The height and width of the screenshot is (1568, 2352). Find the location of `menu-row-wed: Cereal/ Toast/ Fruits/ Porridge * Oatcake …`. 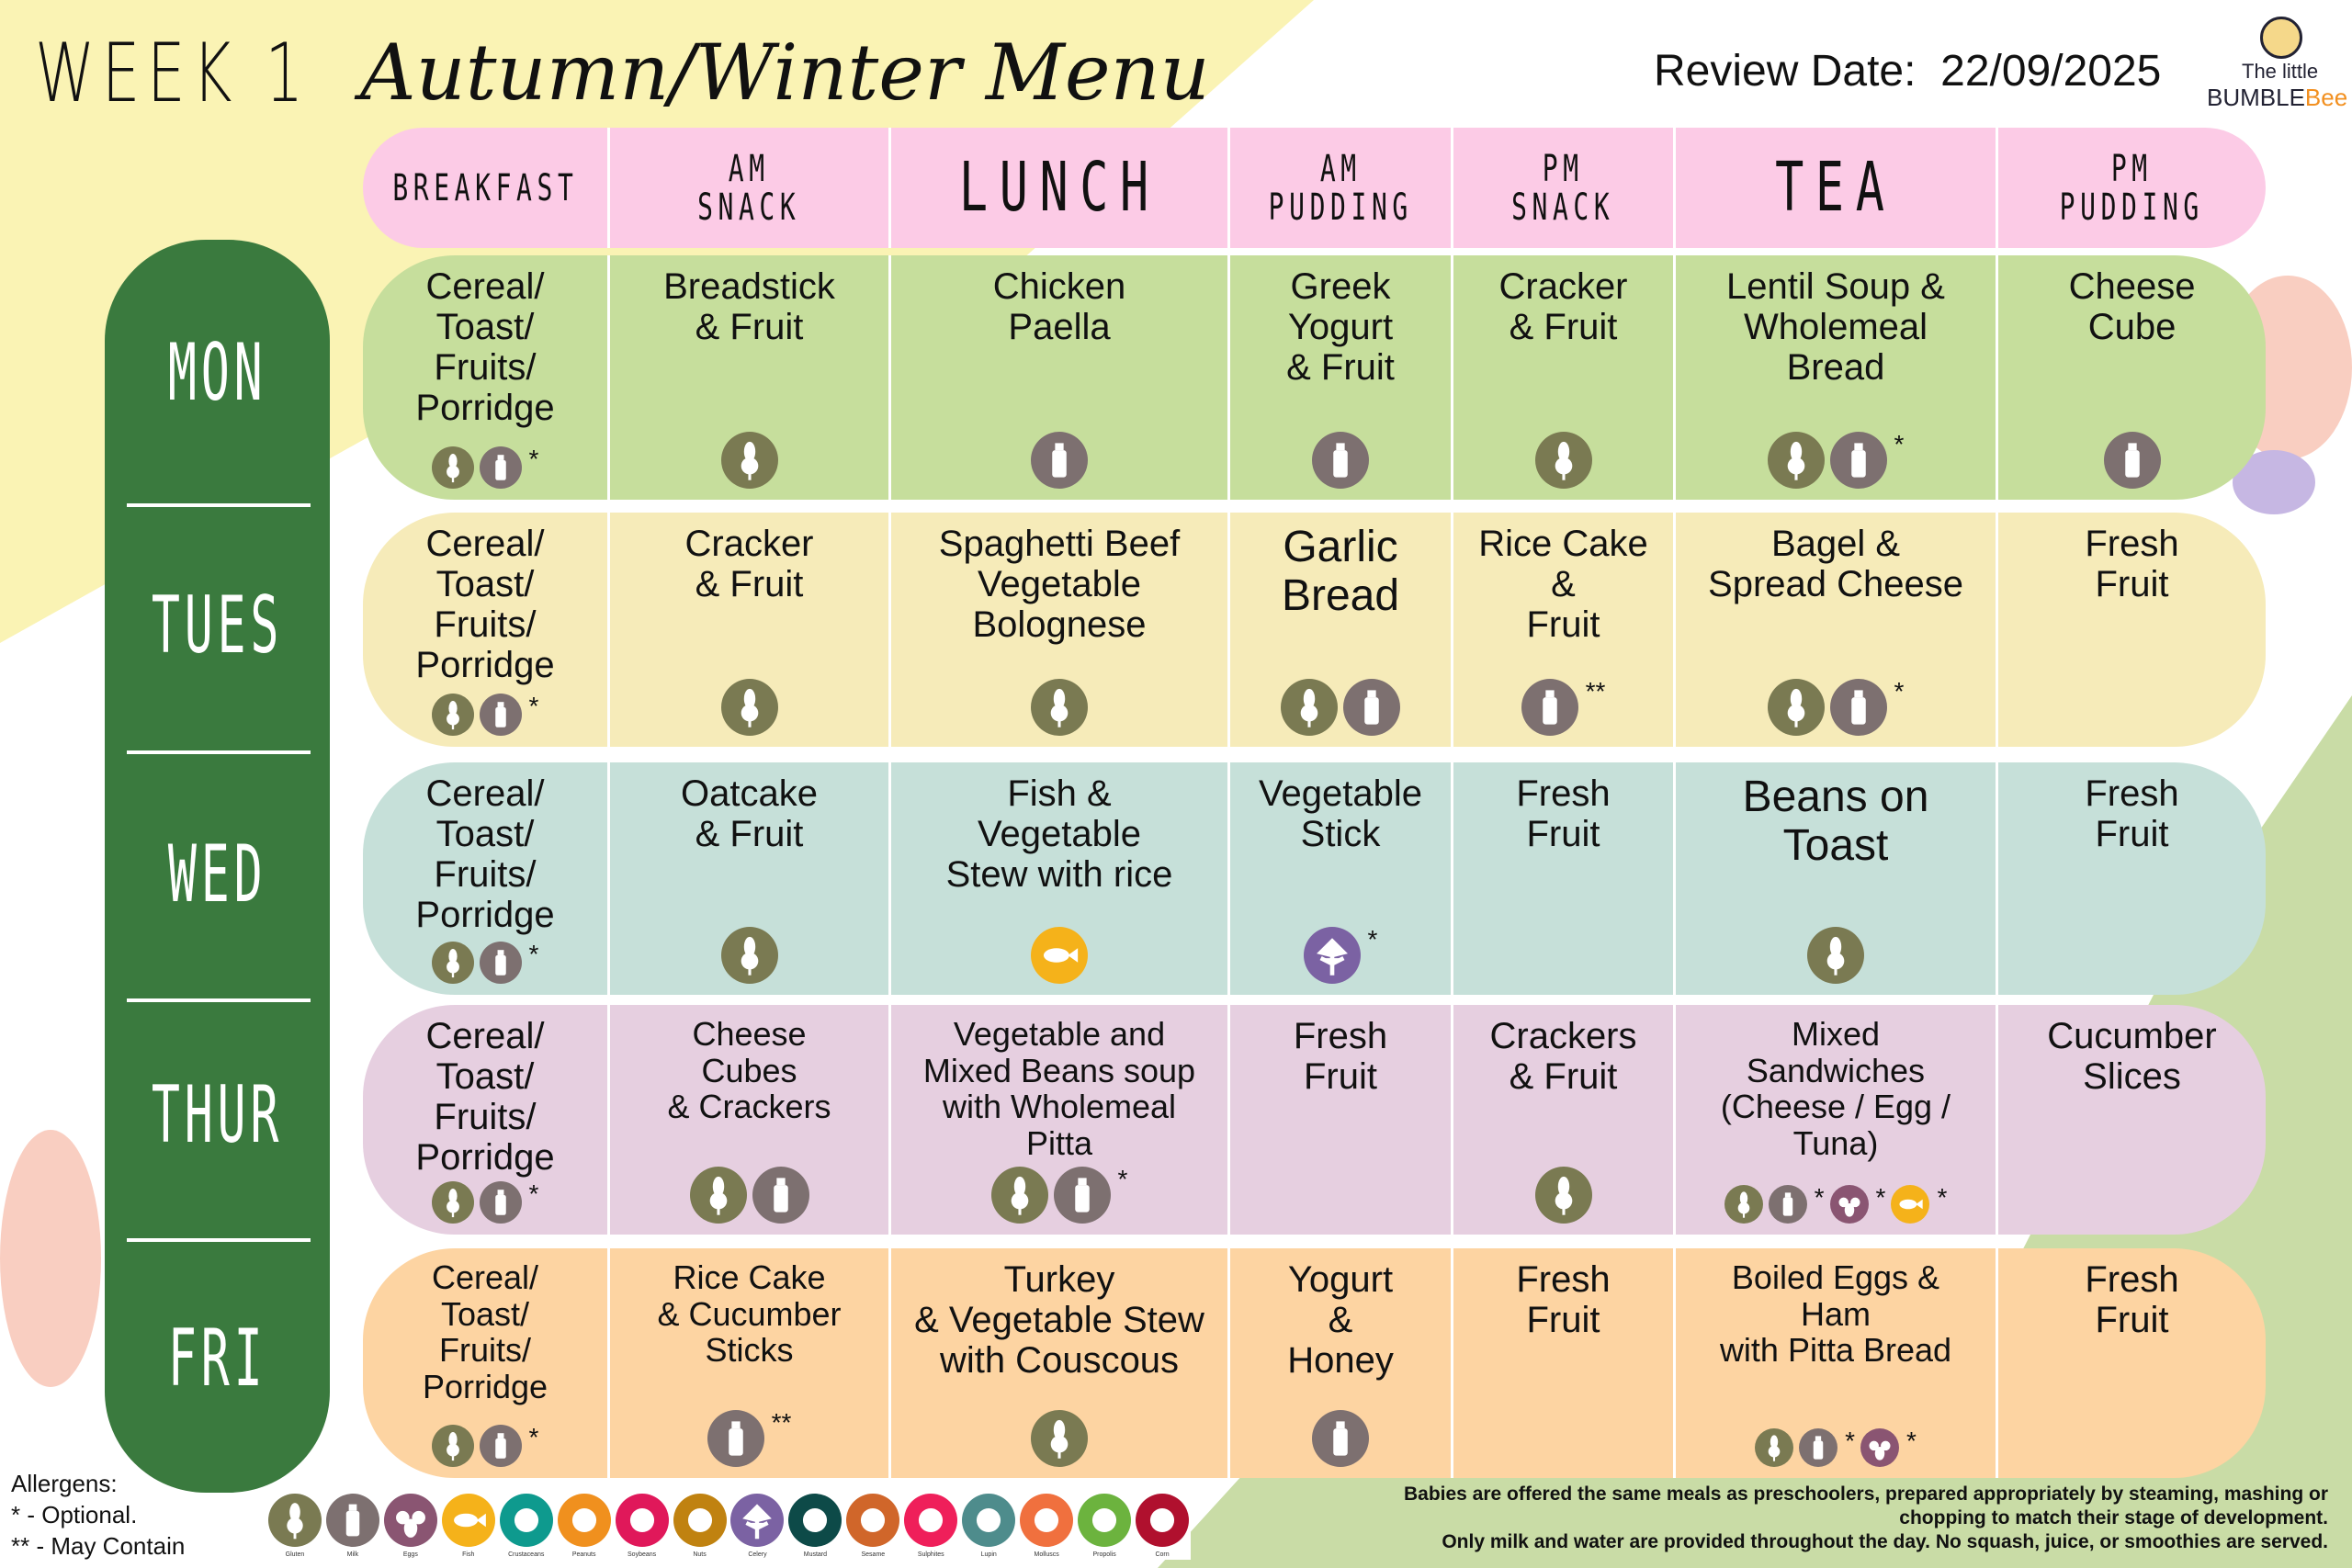

menu-row-wed: Cereal/ Toast/ Fruits/ Porridge * Oatcake … is located at coordinates (1314, 879).